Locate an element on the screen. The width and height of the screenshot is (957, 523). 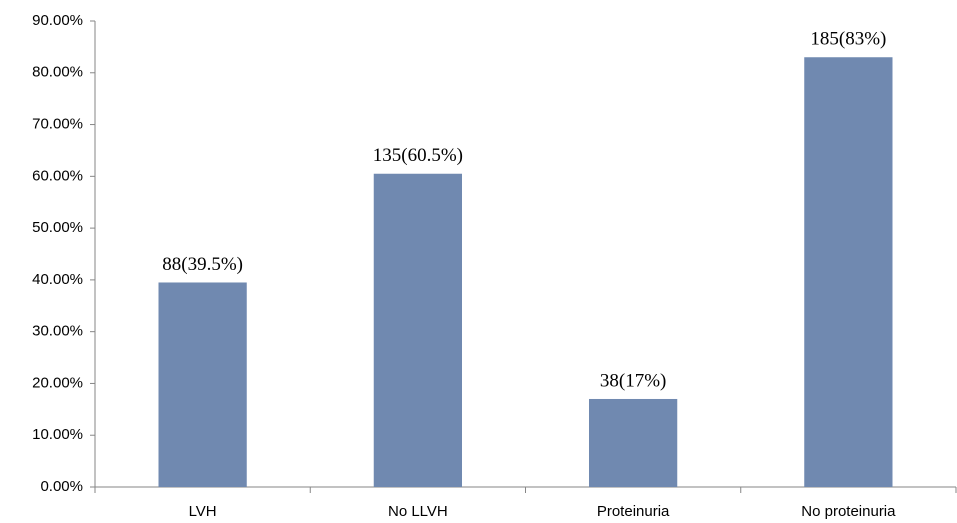
y-tick-label: 30.00% is located at coordinates (57, 331).